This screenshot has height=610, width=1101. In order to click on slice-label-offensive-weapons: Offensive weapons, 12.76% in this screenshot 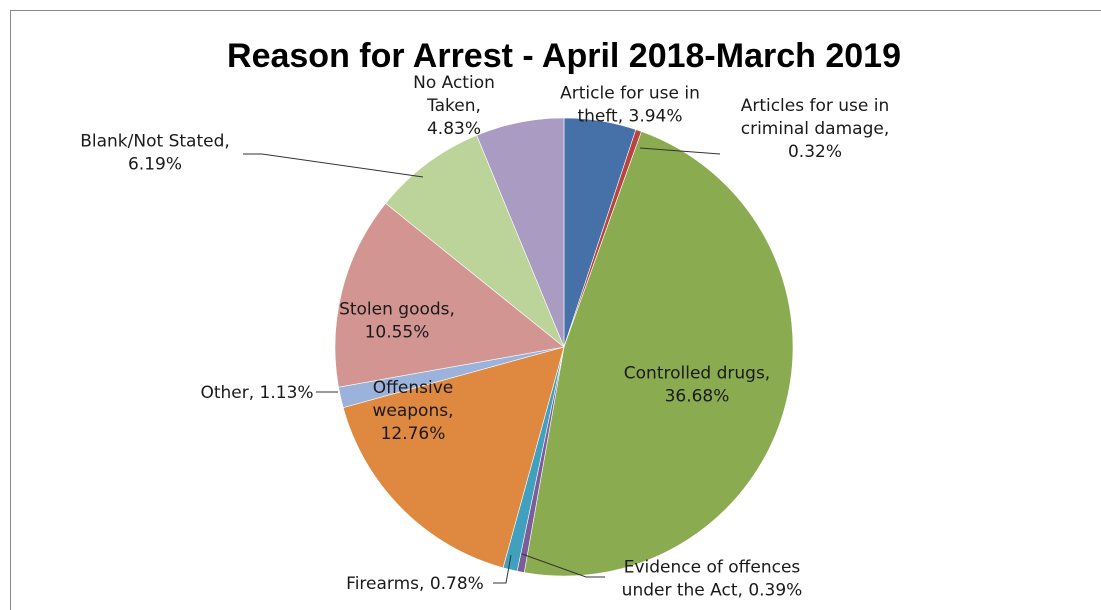, I will do `click(412, 411)`.